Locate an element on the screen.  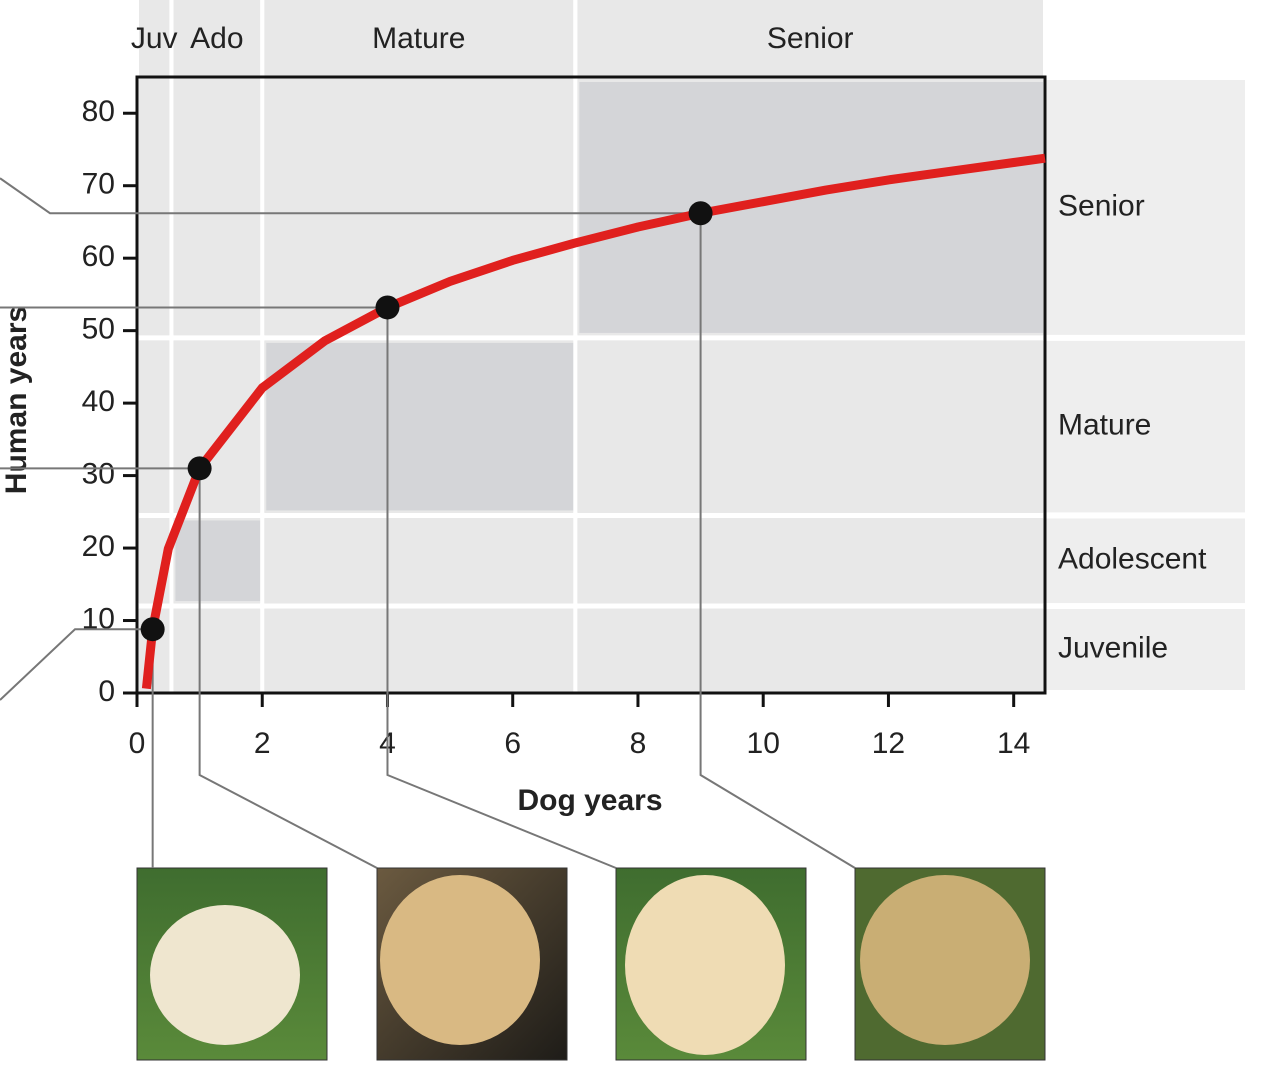
dog-stage-label: Senior is located at coordinates (810, 38).